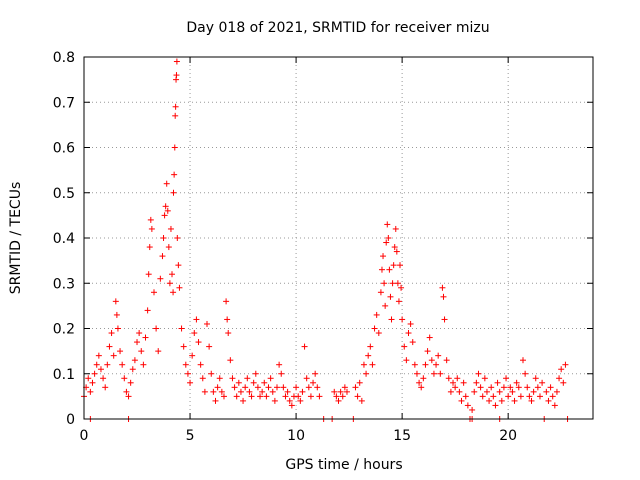 The height and width of the screenshot is (480, 640). I want to click on x-tick-label: 15, so click(402, 436).